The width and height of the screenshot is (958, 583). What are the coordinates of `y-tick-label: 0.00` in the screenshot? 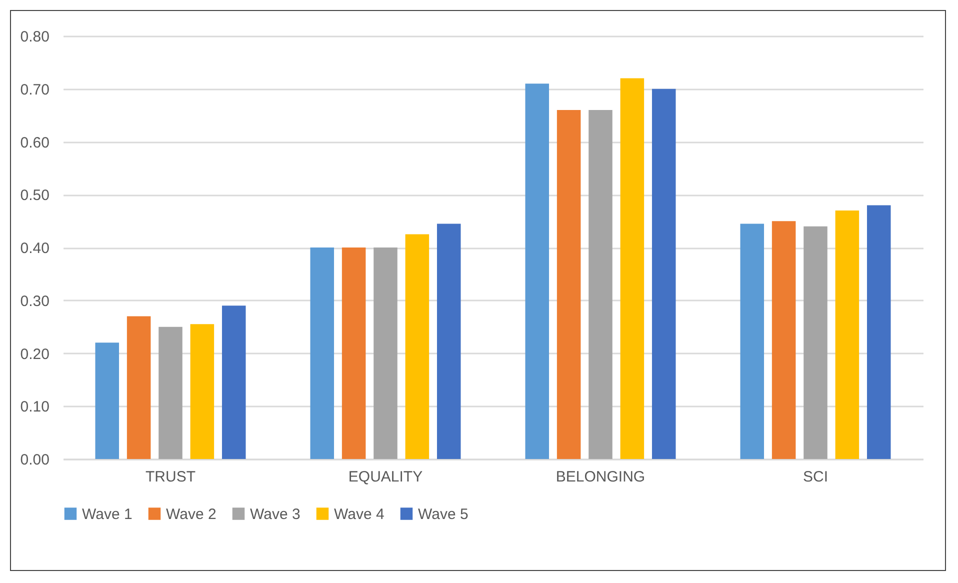 It's located at (35, 460).